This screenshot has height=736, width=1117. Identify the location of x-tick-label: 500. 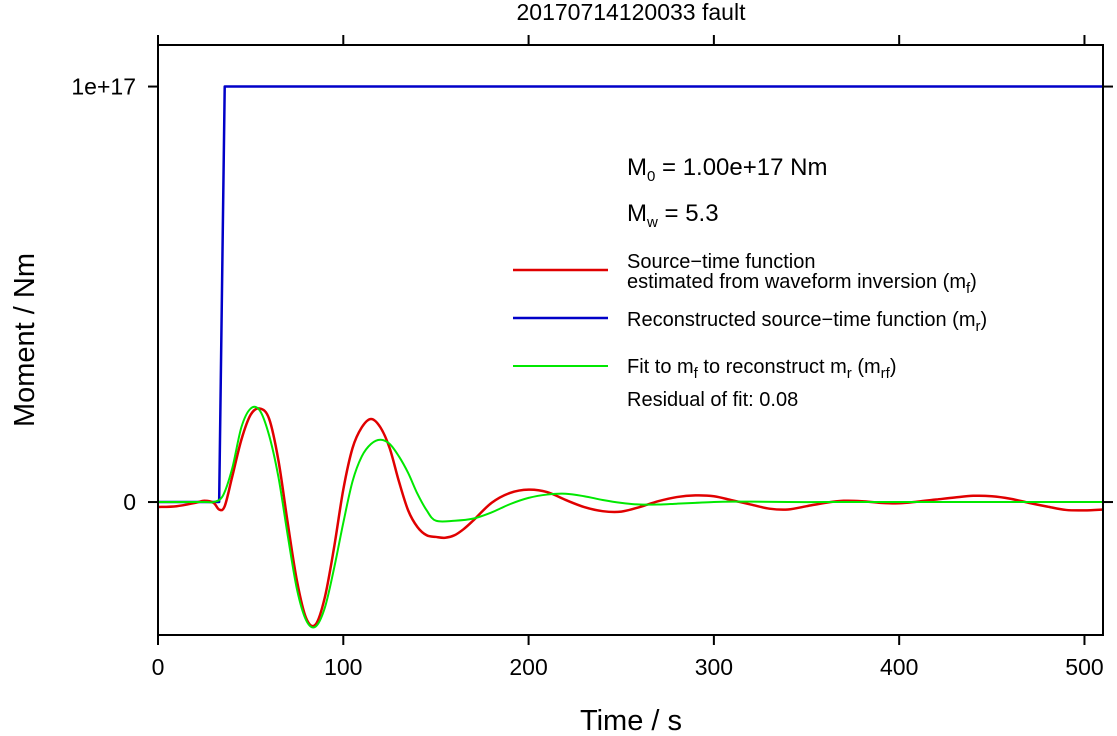
(1084, 667).